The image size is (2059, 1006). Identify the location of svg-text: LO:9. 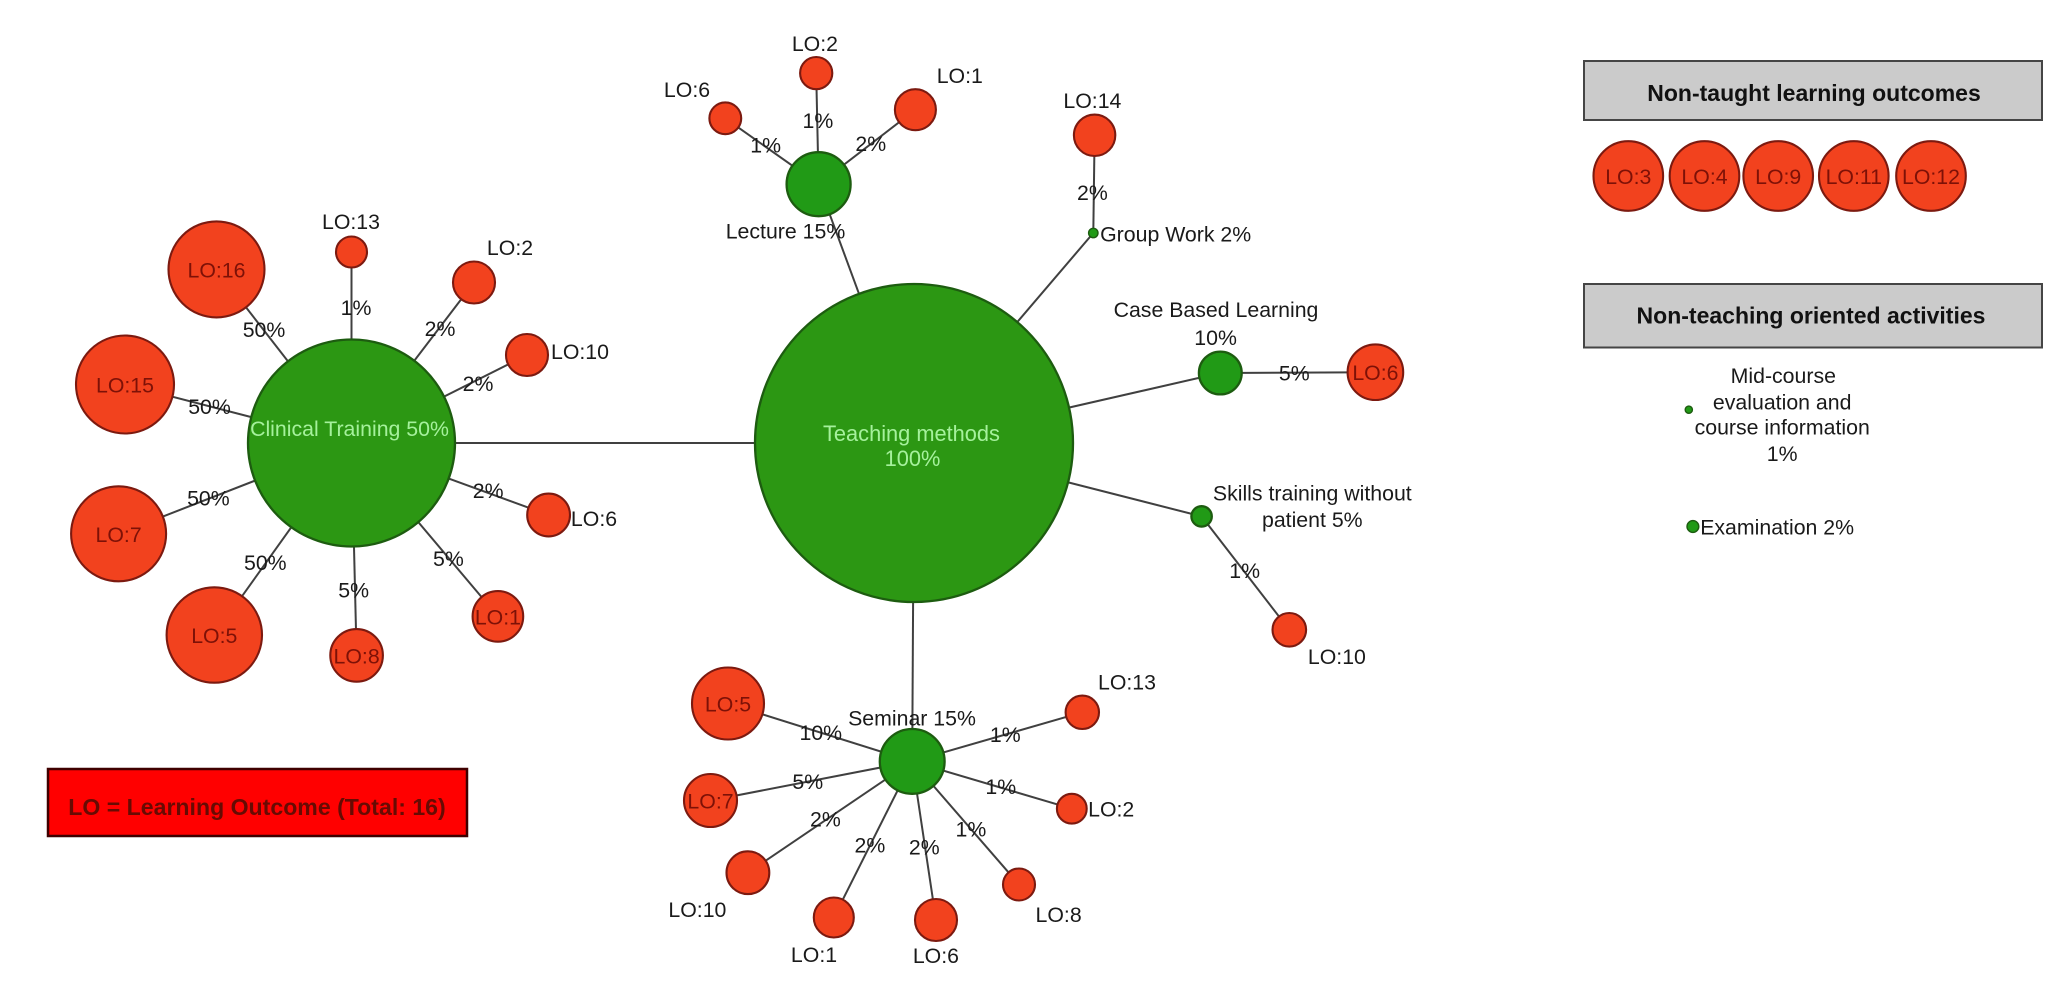
(1778, 177).